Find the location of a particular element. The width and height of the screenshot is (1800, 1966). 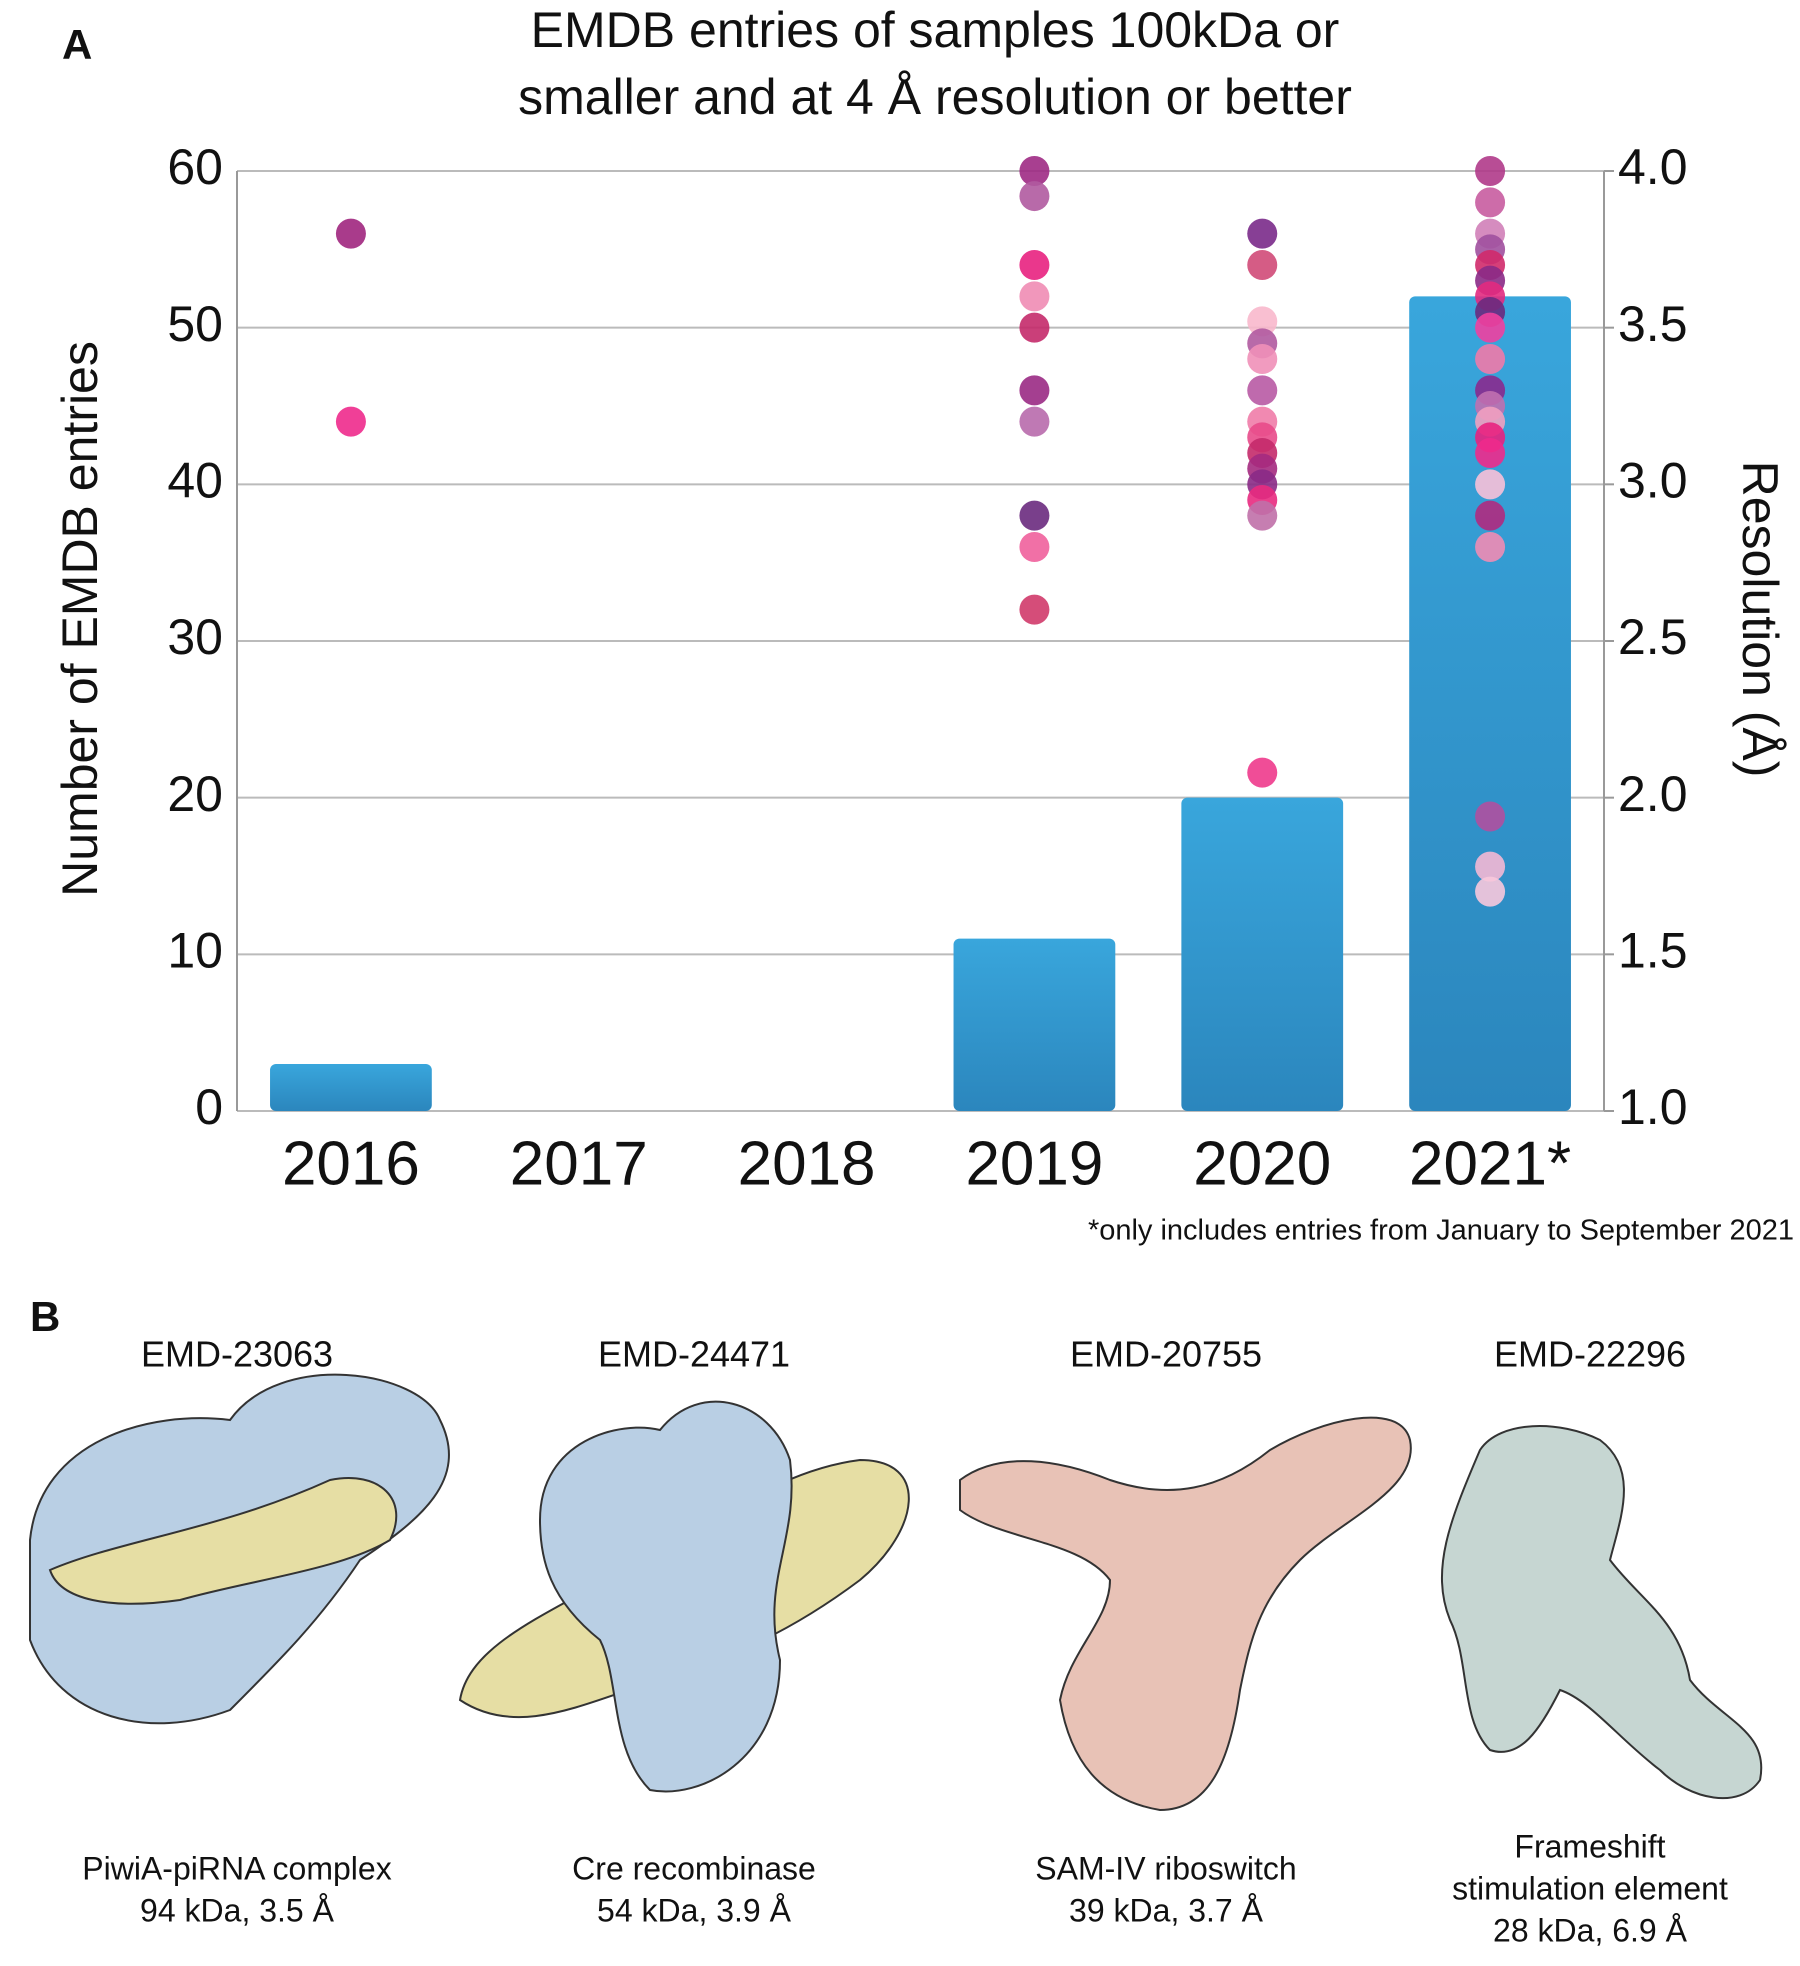

structure-id: EMD-23063 is located at coordinates (237, 1354).